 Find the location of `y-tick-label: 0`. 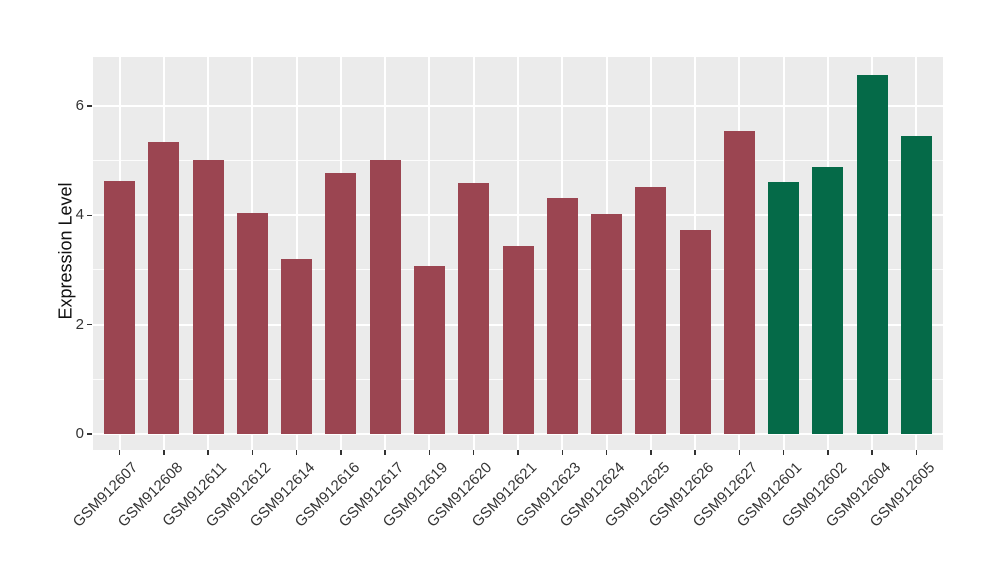

y-tick-label: 0 is located at coordinates (79, 433).